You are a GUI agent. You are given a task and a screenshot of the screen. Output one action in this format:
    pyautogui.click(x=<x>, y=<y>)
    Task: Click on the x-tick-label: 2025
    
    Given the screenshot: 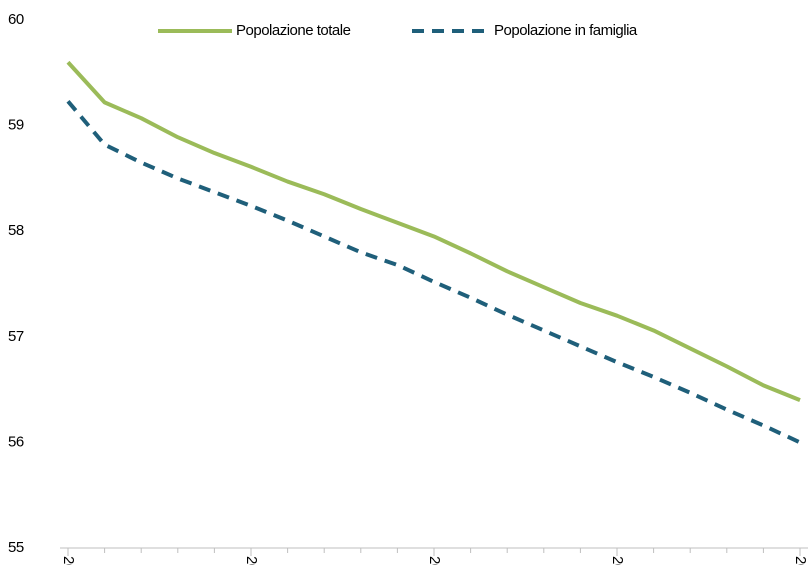 What is the action you would take?
    pyautogui.click(x=251, y=560)
    